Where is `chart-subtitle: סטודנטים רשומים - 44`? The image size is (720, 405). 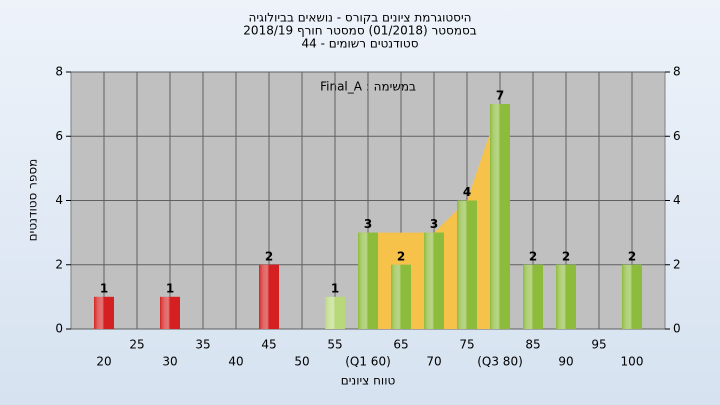 chart-subtitle: סטודנטים רשומים - 44 is located at coordinates (359, 44).